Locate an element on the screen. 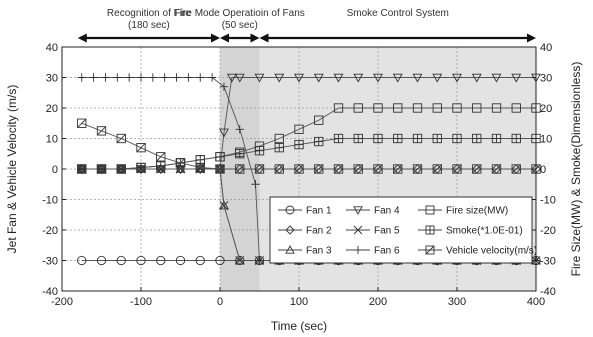  x-tick-label: -100 is located at coordinates (141, 302).